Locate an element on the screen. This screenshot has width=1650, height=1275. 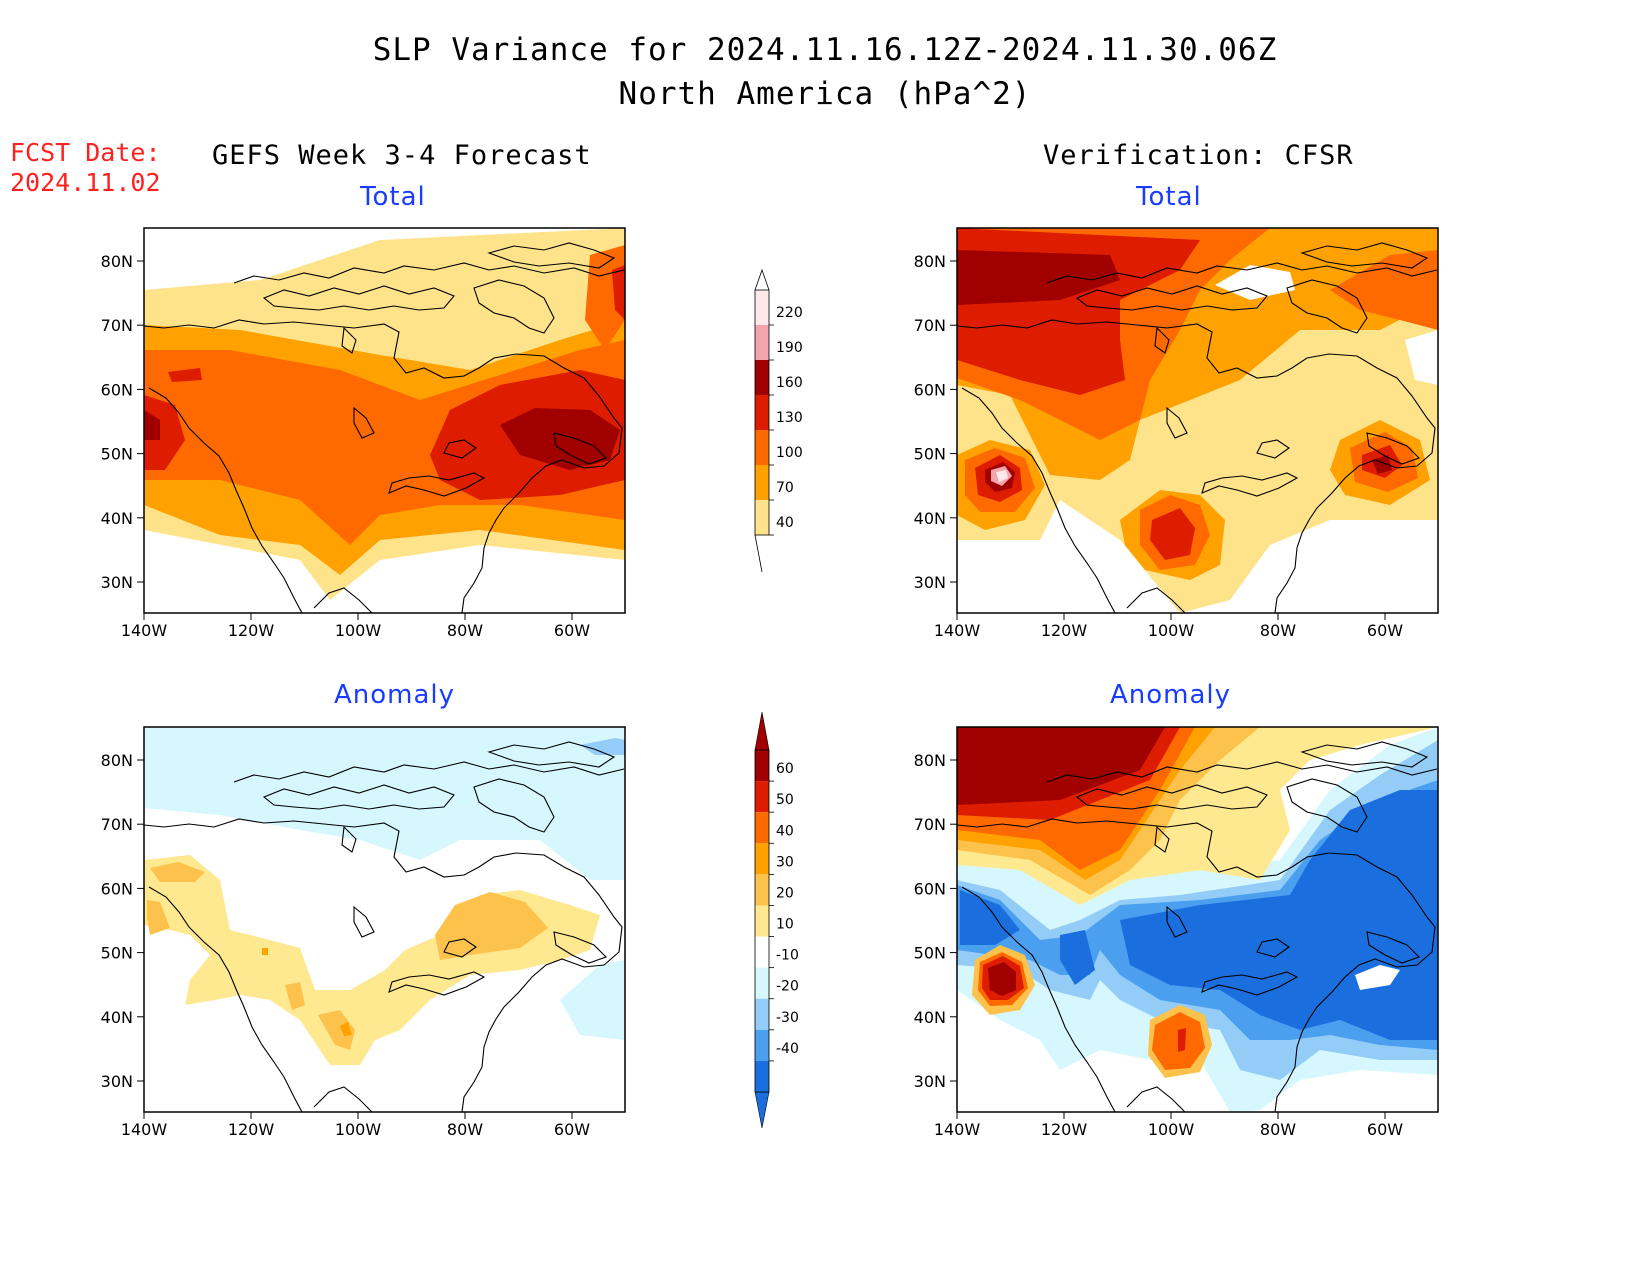
colorbar-tick-label: 70 is located at coordinates (785, 488).